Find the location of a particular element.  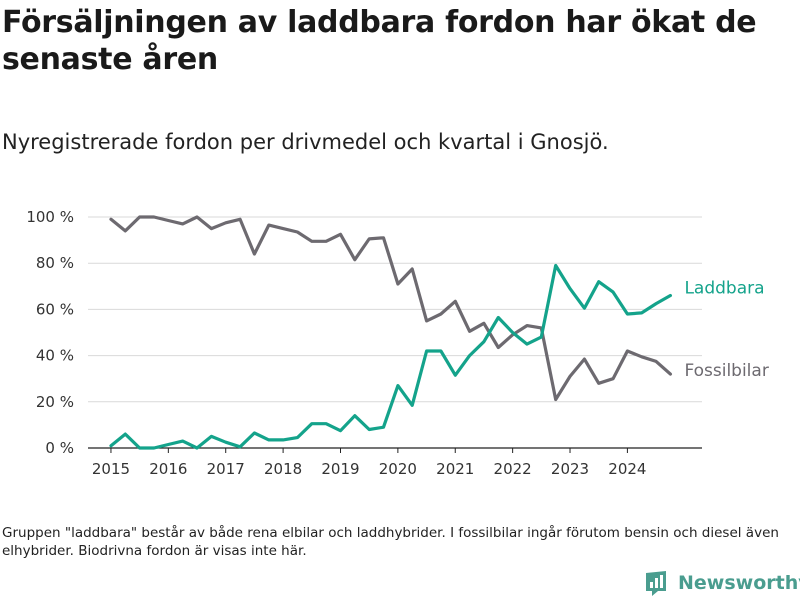

y-tick-label: 0 % is located at coordinates (59, 448).